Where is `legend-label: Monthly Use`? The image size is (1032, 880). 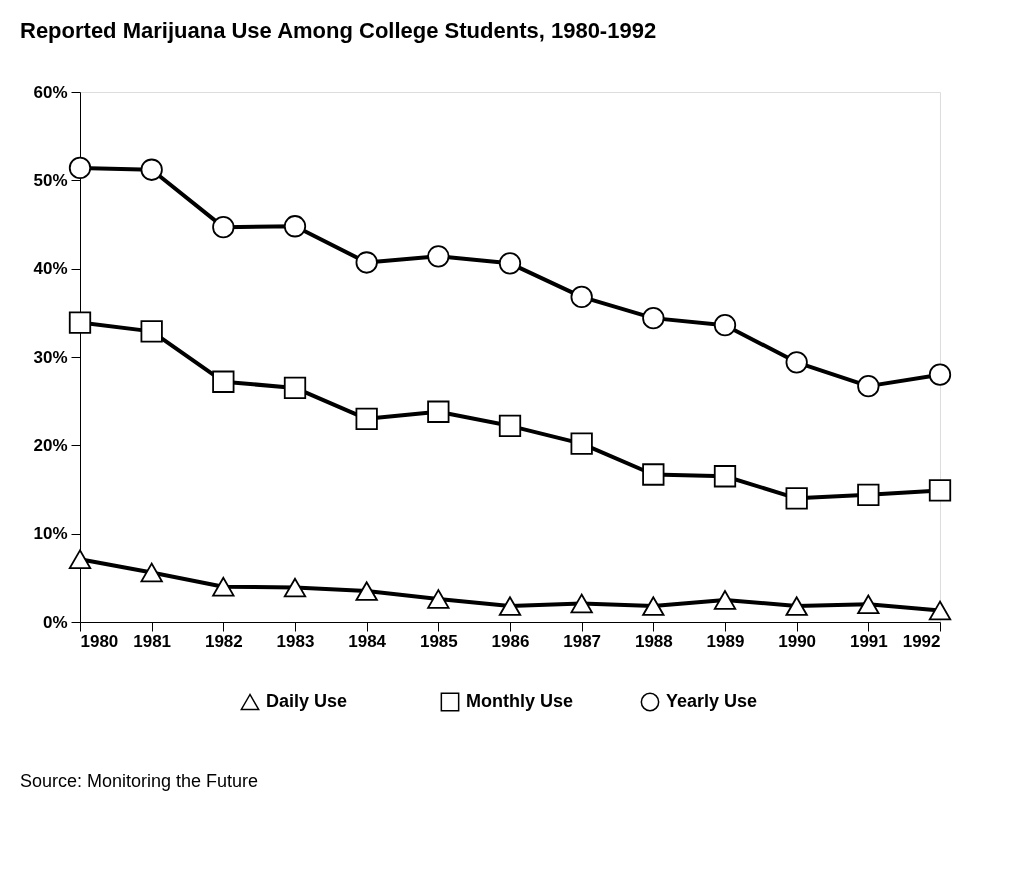 legend-label: Monthly Use is located at coordinates (520, 701).